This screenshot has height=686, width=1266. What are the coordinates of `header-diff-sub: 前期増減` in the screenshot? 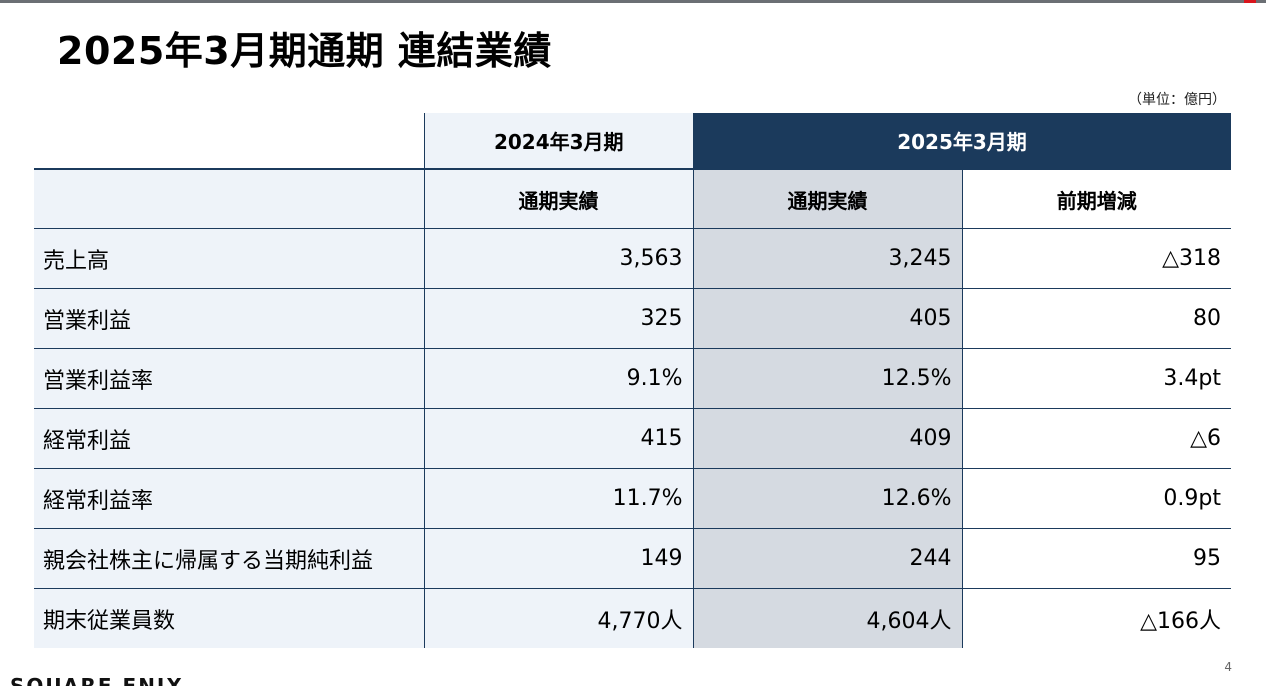 It's located at (1096, 198).